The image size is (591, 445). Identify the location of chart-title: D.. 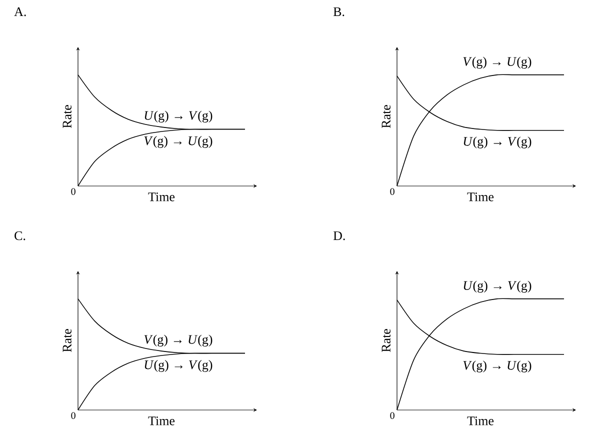
(339, 235).